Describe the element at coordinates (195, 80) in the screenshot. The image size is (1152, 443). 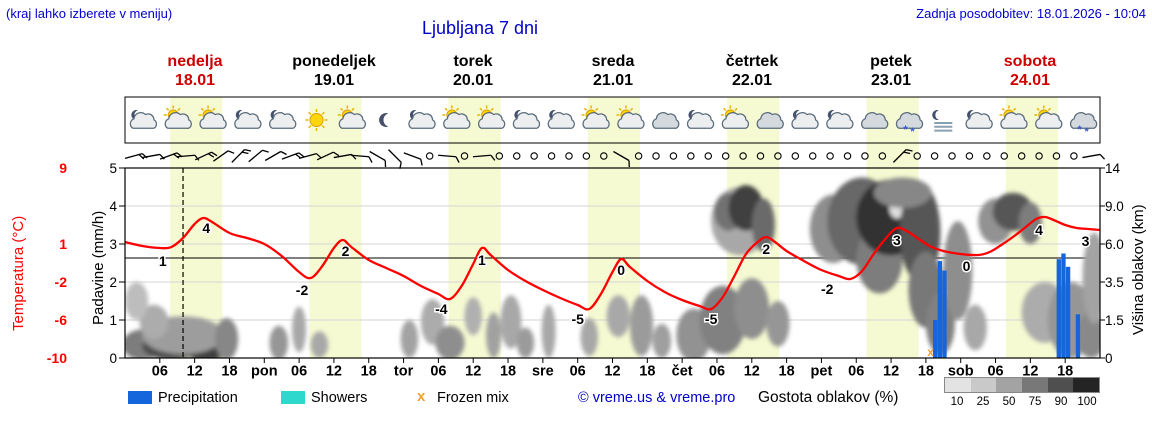
I see `day-date: 18.01` at that location.